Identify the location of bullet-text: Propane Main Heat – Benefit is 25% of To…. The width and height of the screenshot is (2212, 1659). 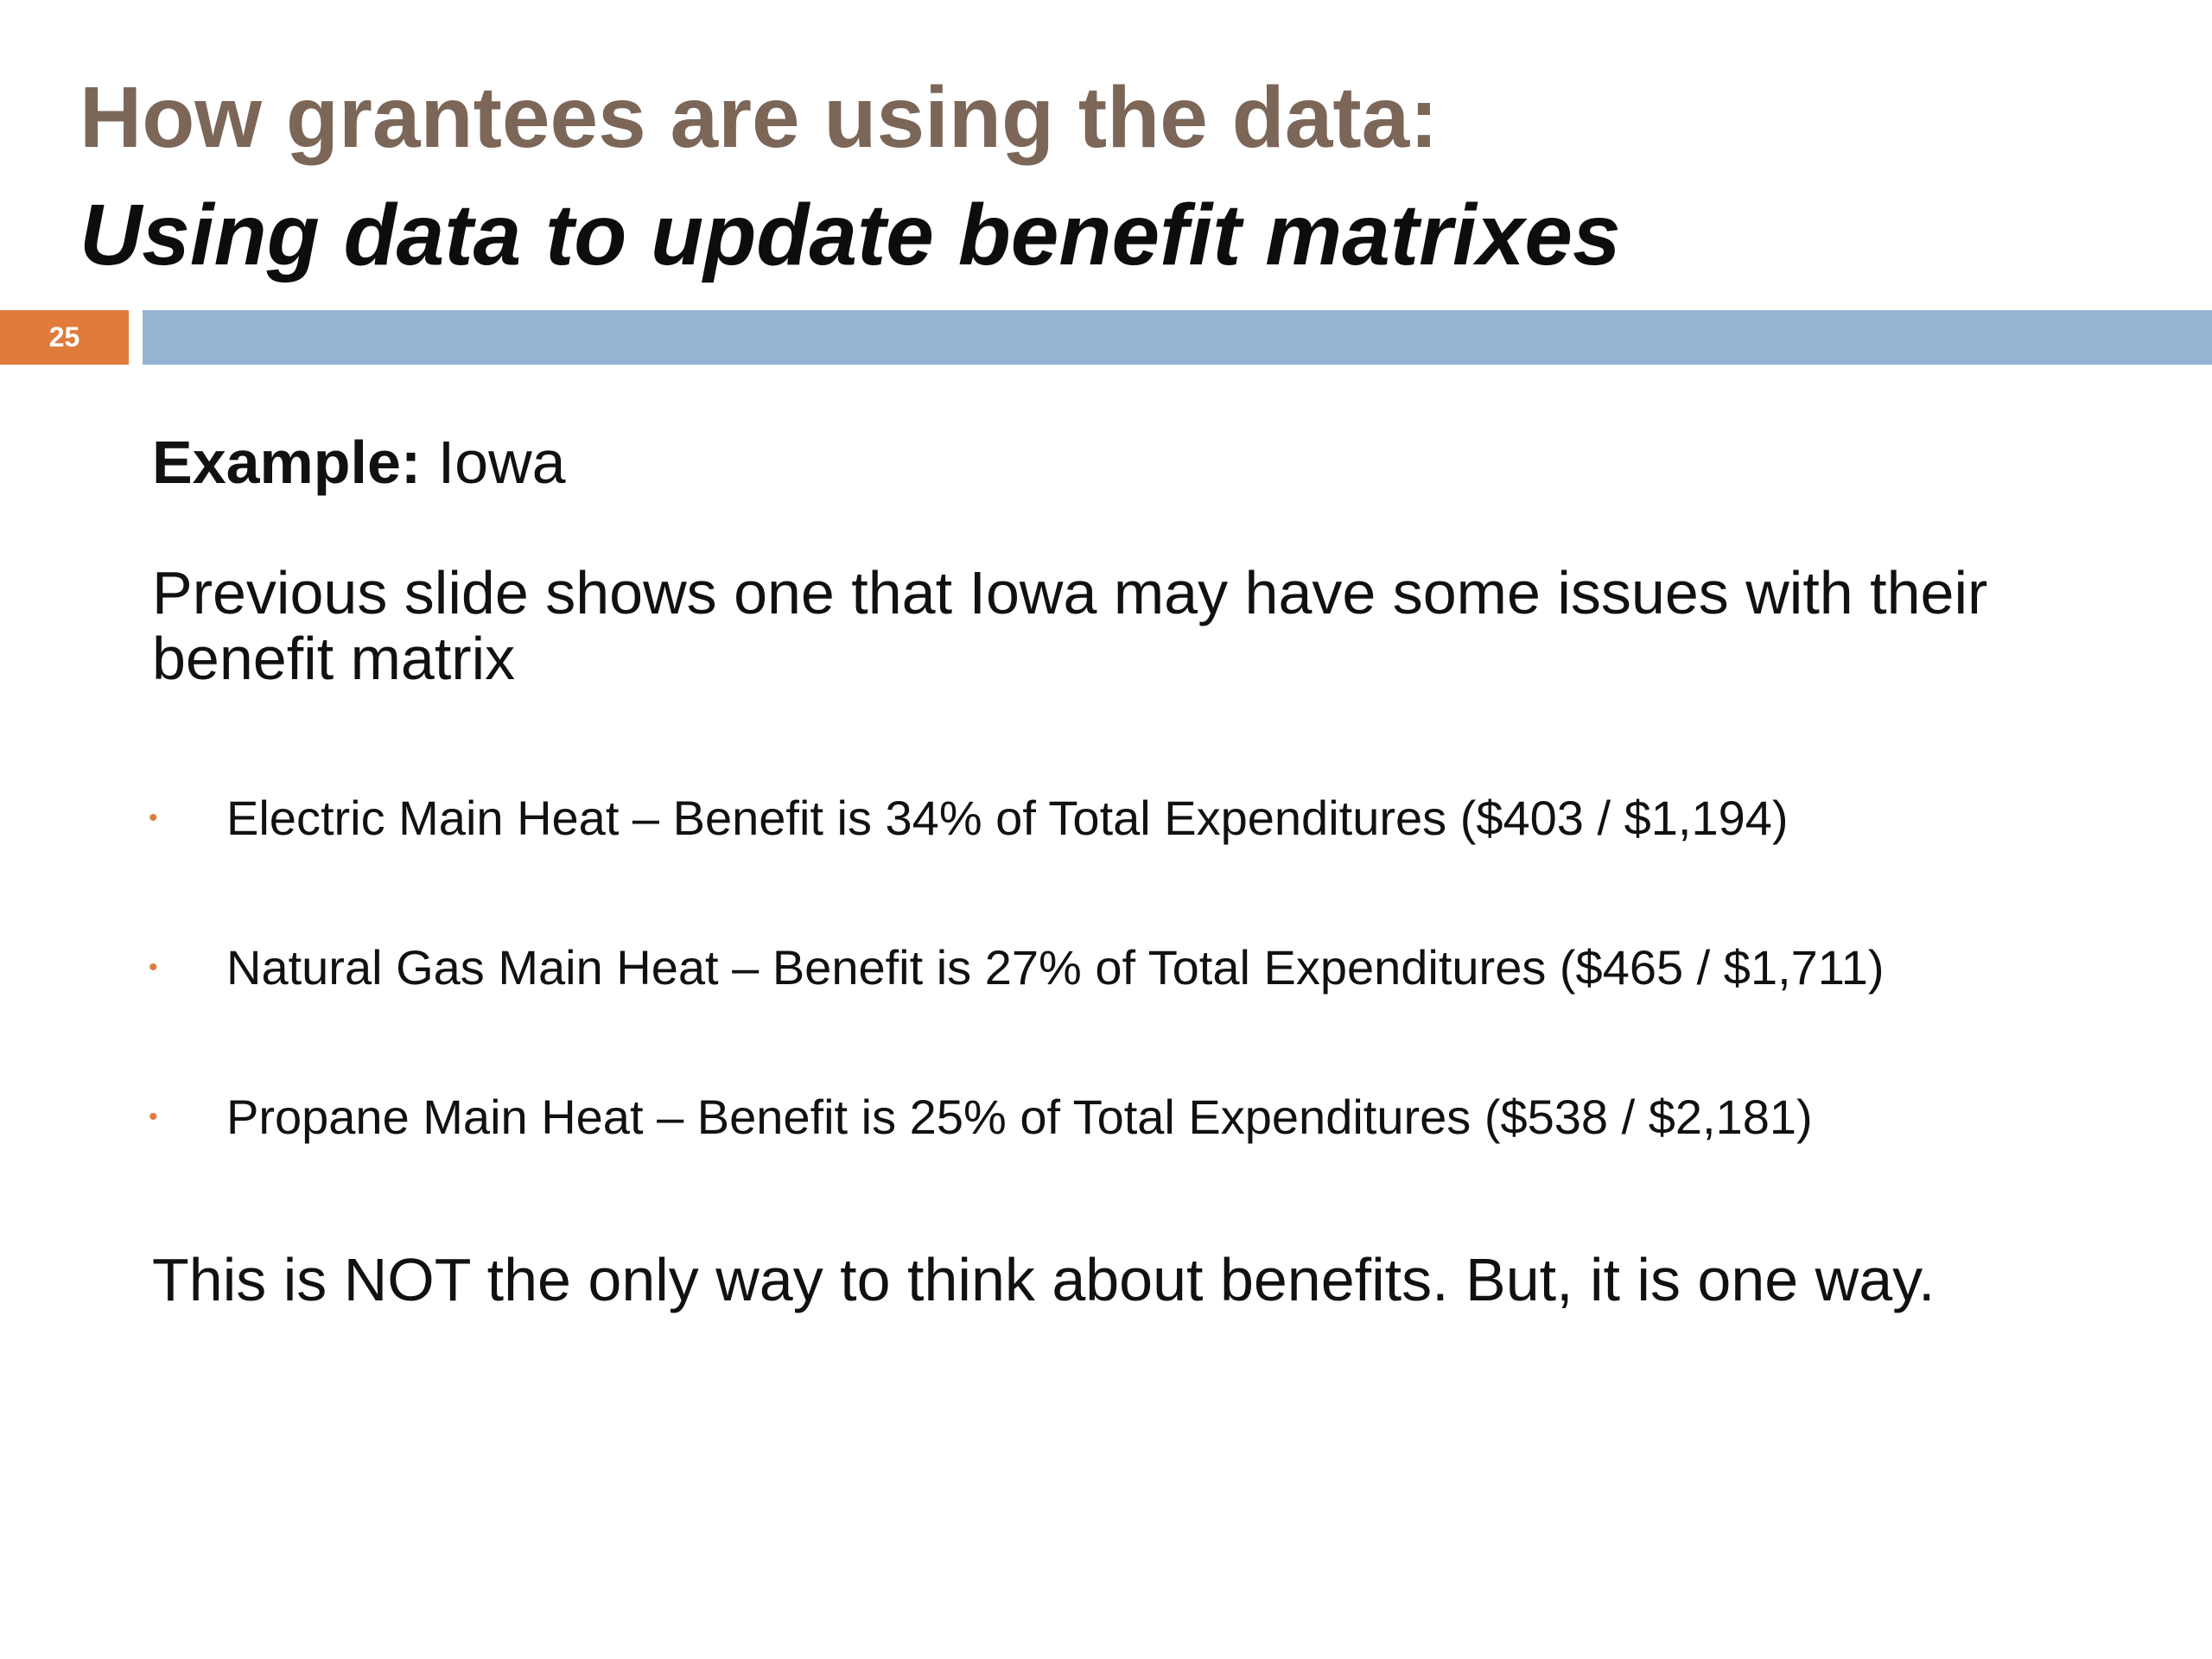
(1019, 1117).